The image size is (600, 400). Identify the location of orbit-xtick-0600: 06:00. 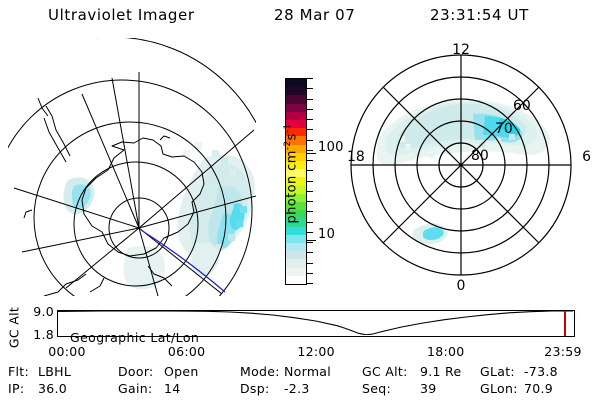
(186, 351).